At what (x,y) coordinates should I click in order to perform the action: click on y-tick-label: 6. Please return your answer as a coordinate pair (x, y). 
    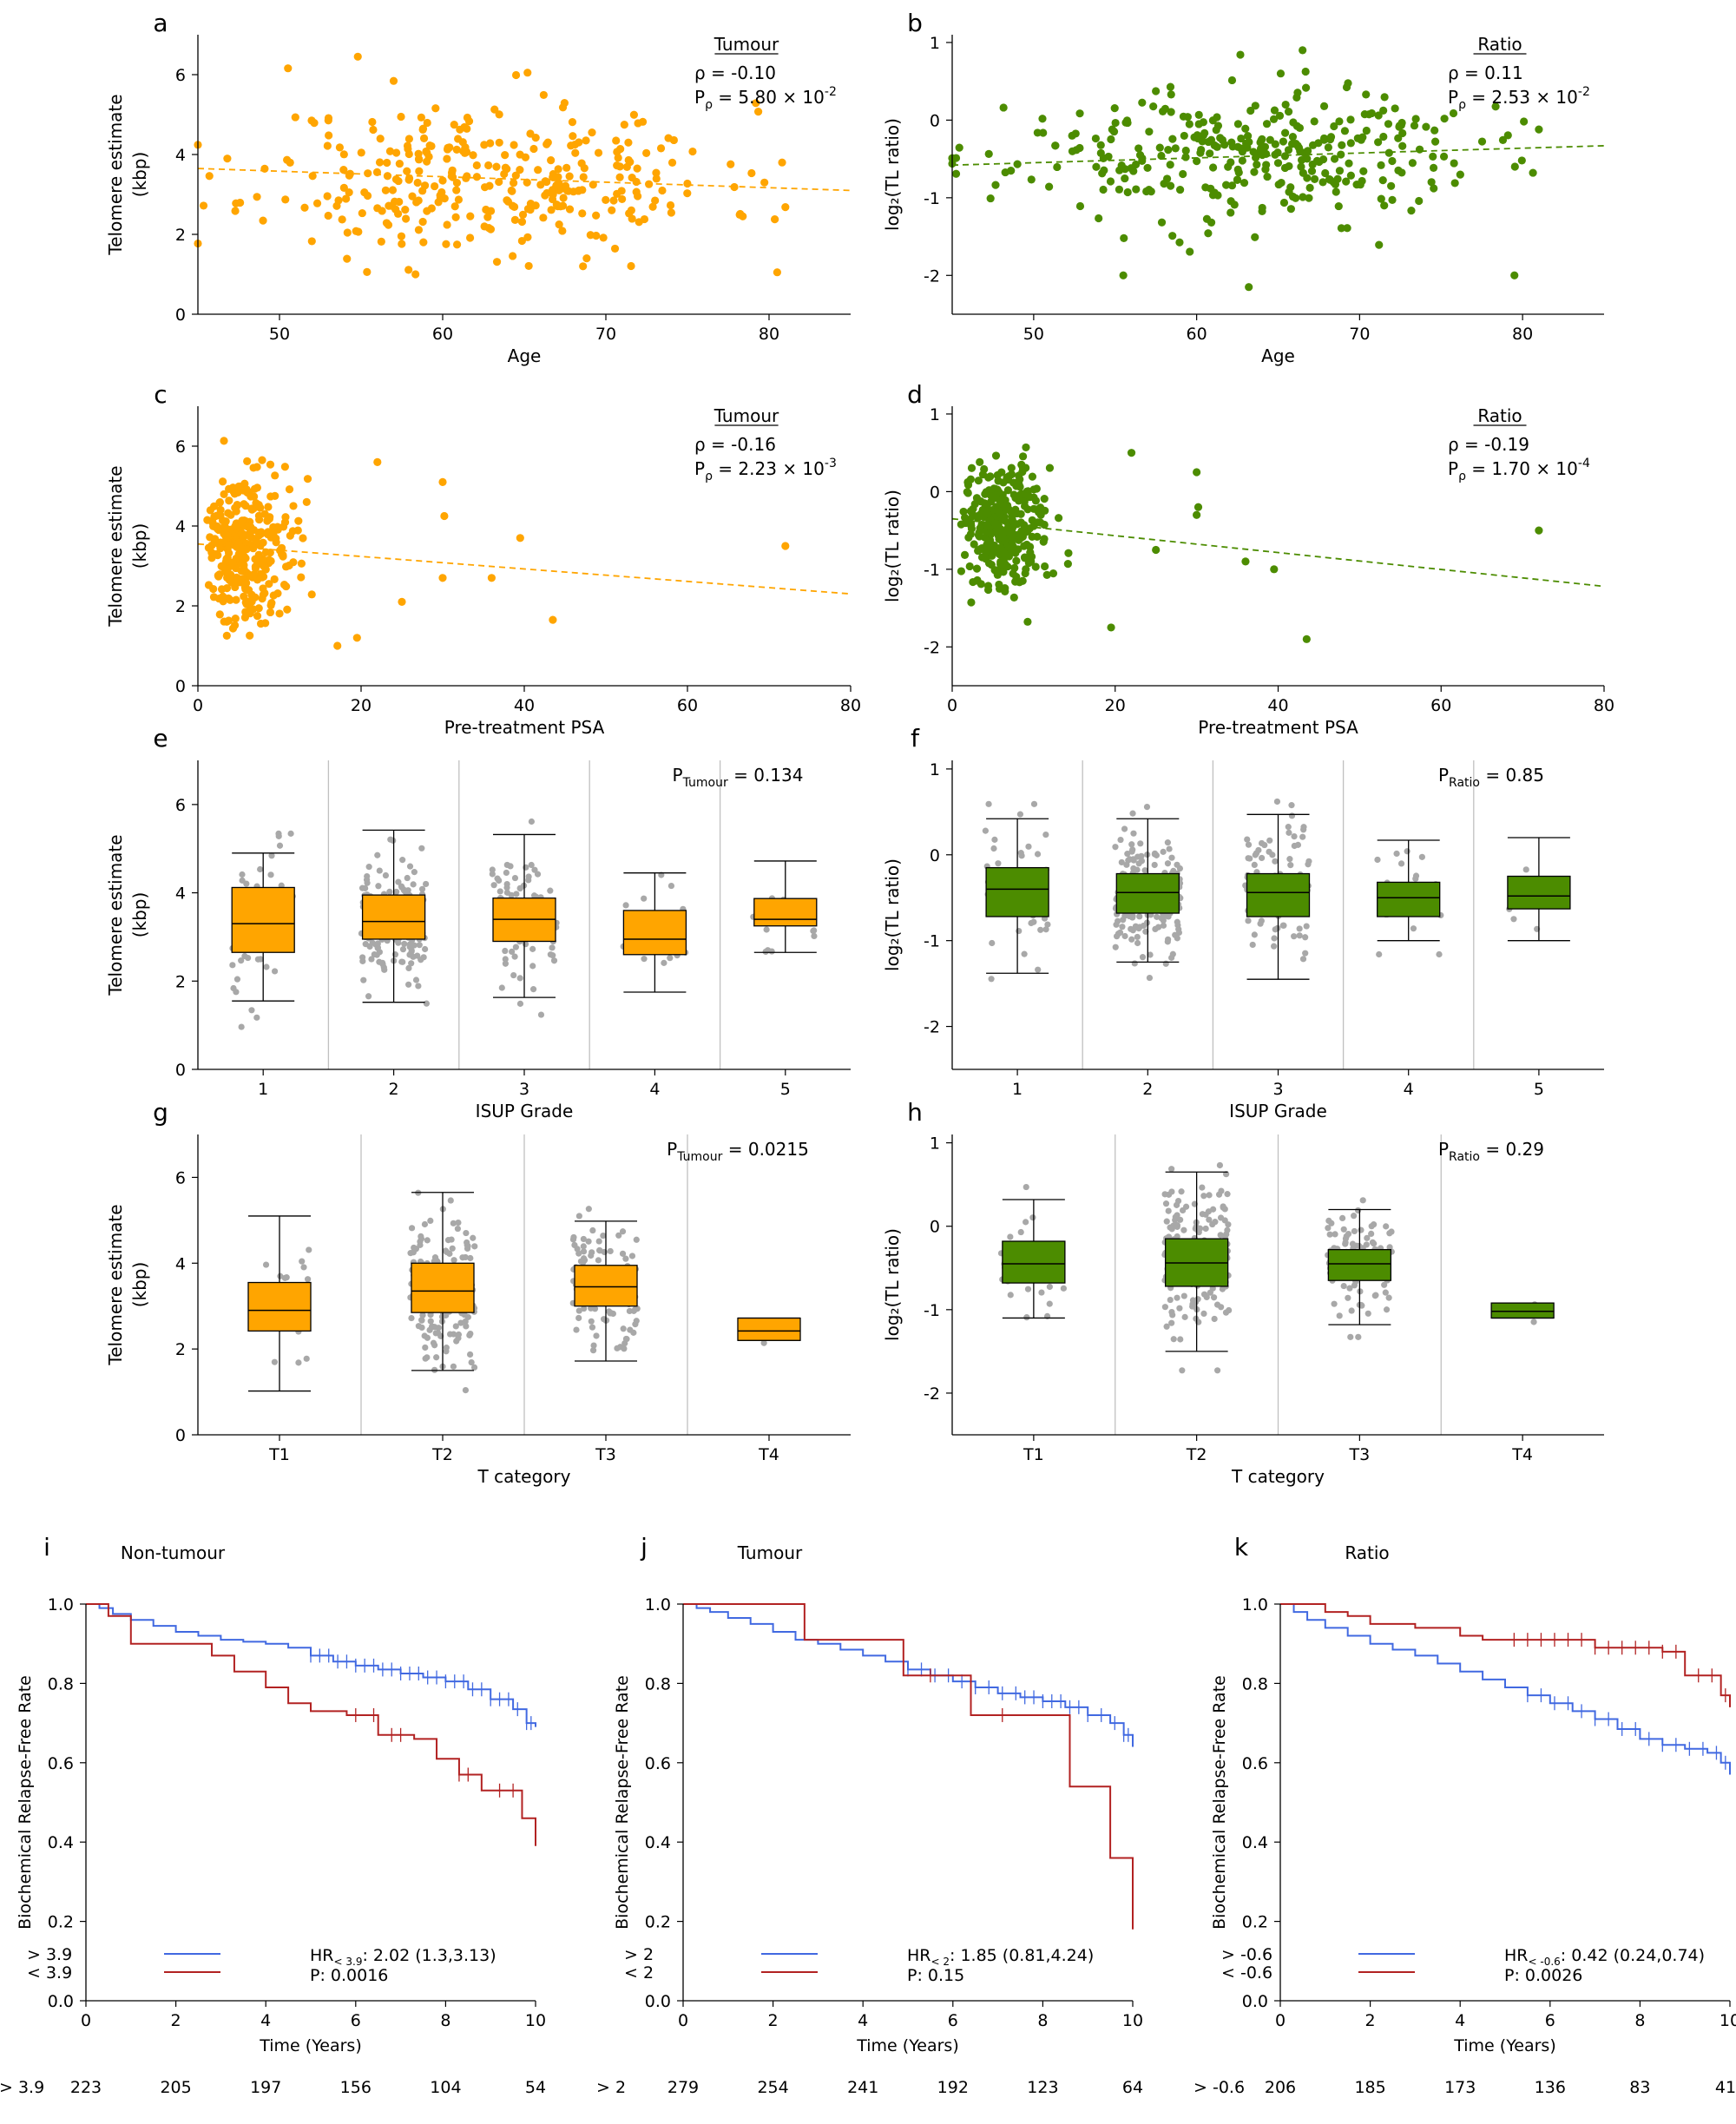
    Looking at the image, I should click on (180, 447).